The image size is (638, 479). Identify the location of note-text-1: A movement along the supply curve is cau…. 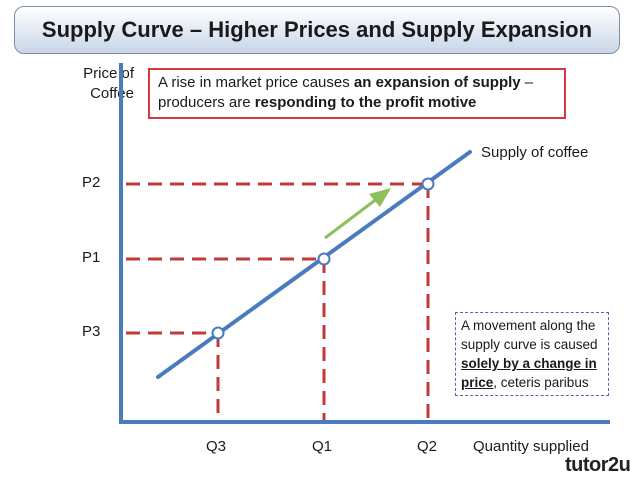
(529, 335).